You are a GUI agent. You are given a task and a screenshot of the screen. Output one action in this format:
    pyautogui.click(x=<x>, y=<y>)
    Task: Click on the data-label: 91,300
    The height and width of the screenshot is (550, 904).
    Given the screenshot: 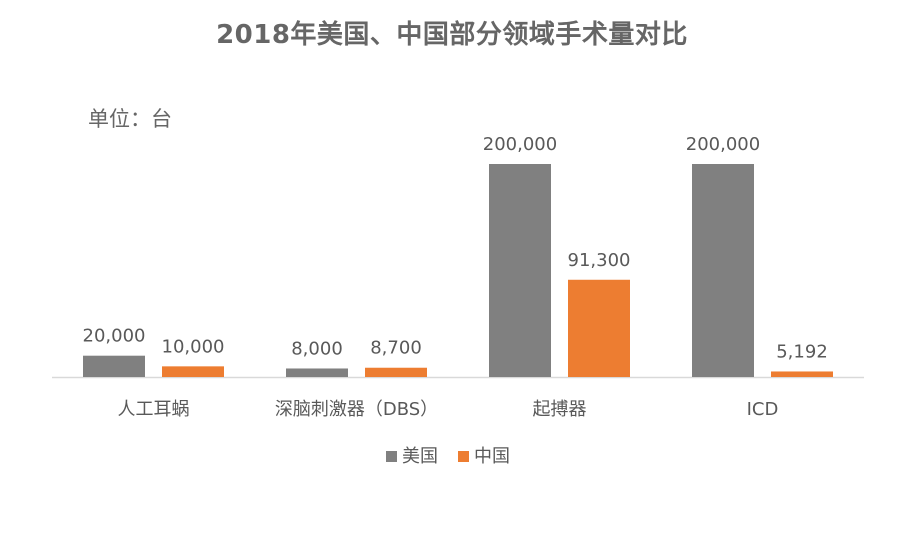 What is the action you would take?
    pyautogui.click(x=599, y=260)
    